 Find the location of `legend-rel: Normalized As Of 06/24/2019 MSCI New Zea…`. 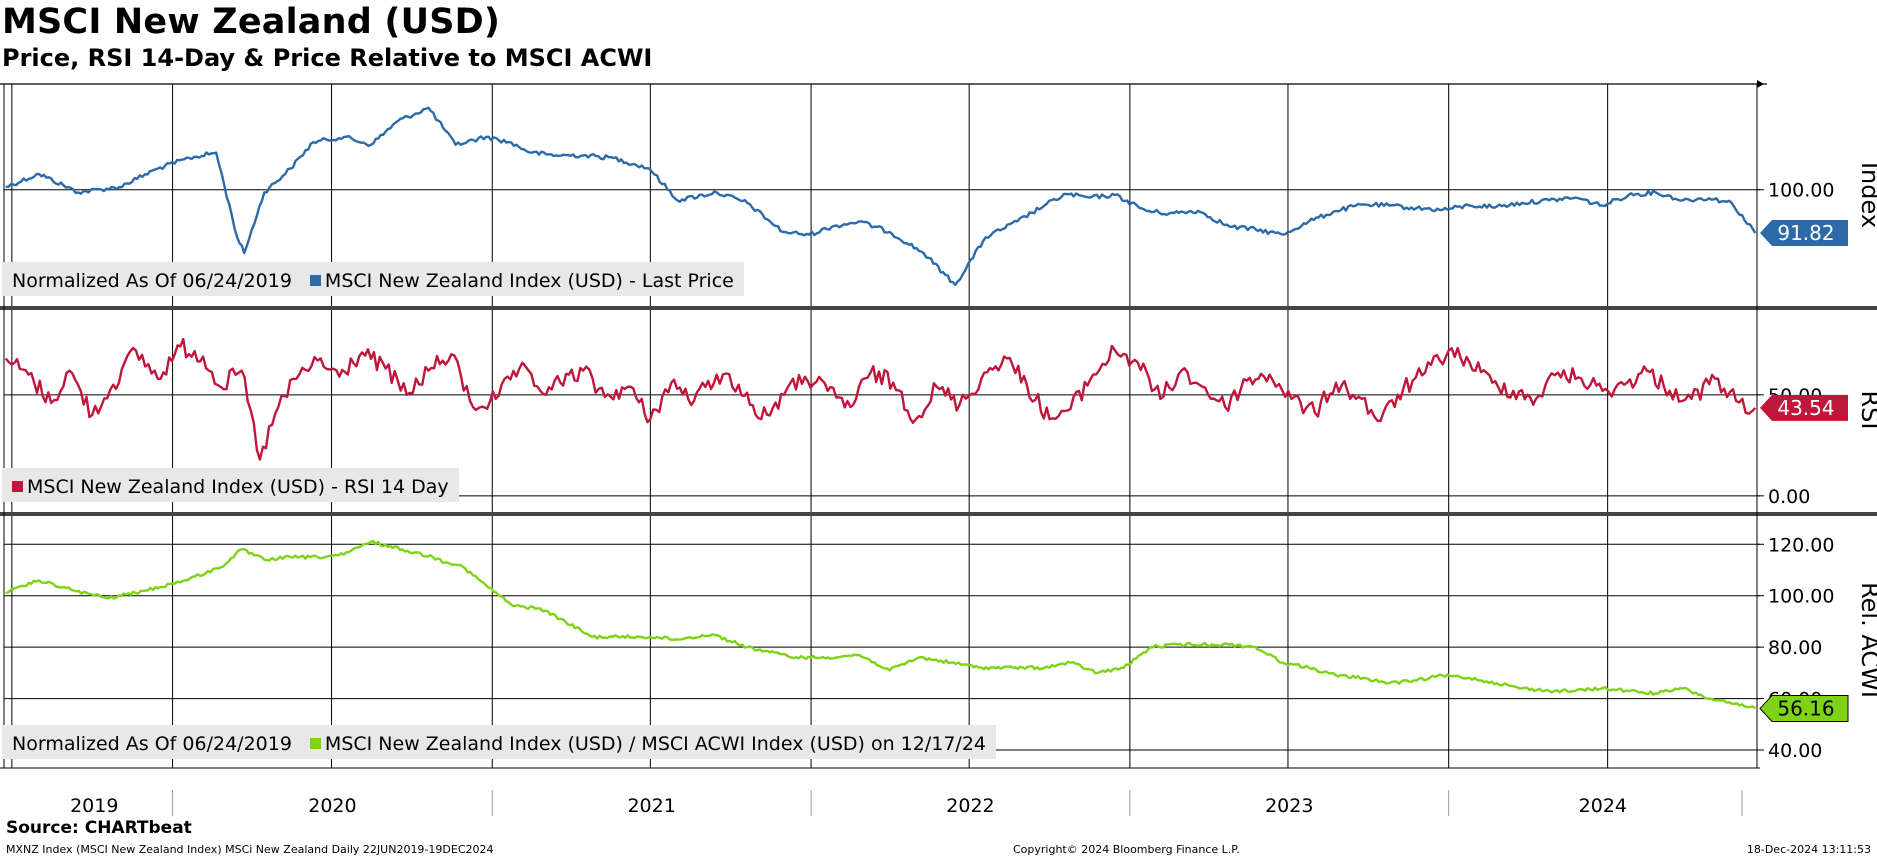

legend-rel: Normalized As Of 06/24/2019 MSCI New Zea… is located at coordinates (499, 742).